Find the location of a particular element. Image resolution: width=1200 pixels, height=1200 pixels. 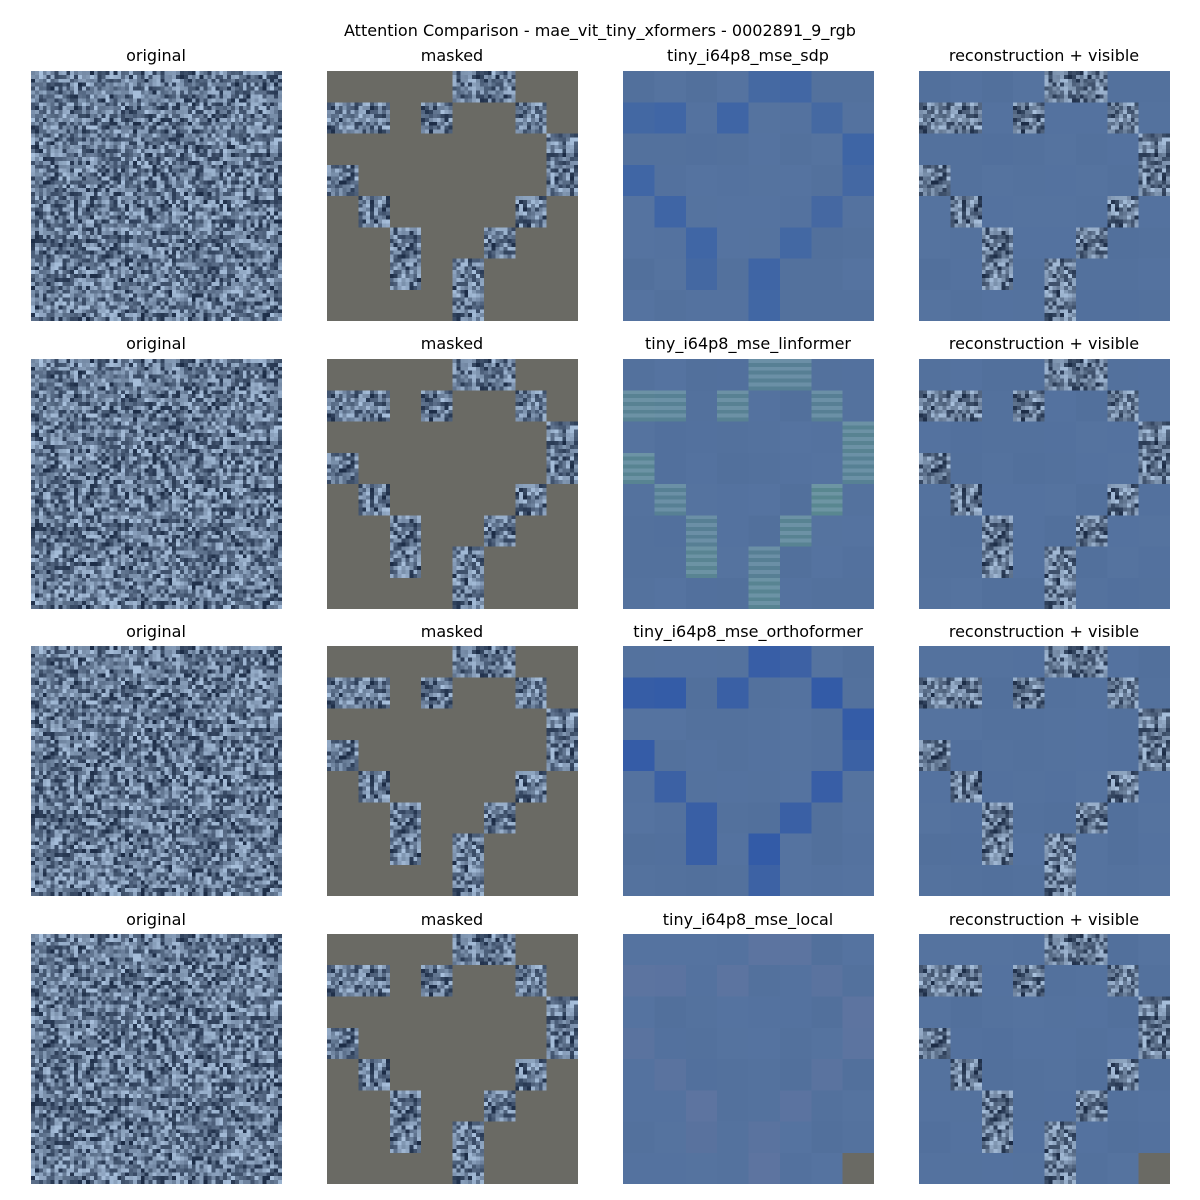

label-overlay-row-1: reconstruction + visible is located at coordinates (1044, 343).